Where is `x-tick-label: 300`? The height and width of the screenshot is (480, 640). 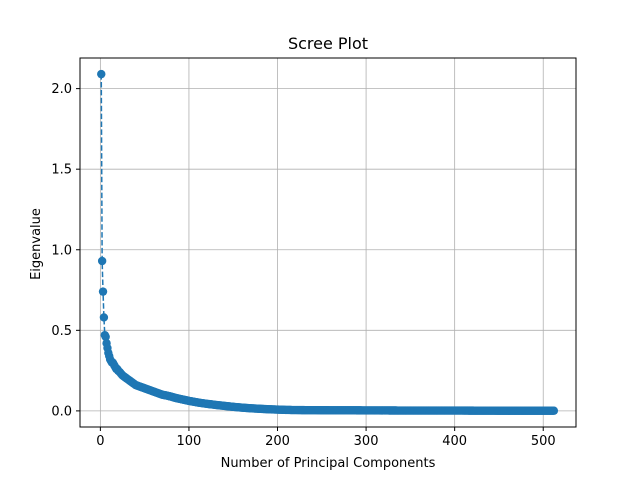 x-tick-label: 300 is located at coordinates (366, 441).